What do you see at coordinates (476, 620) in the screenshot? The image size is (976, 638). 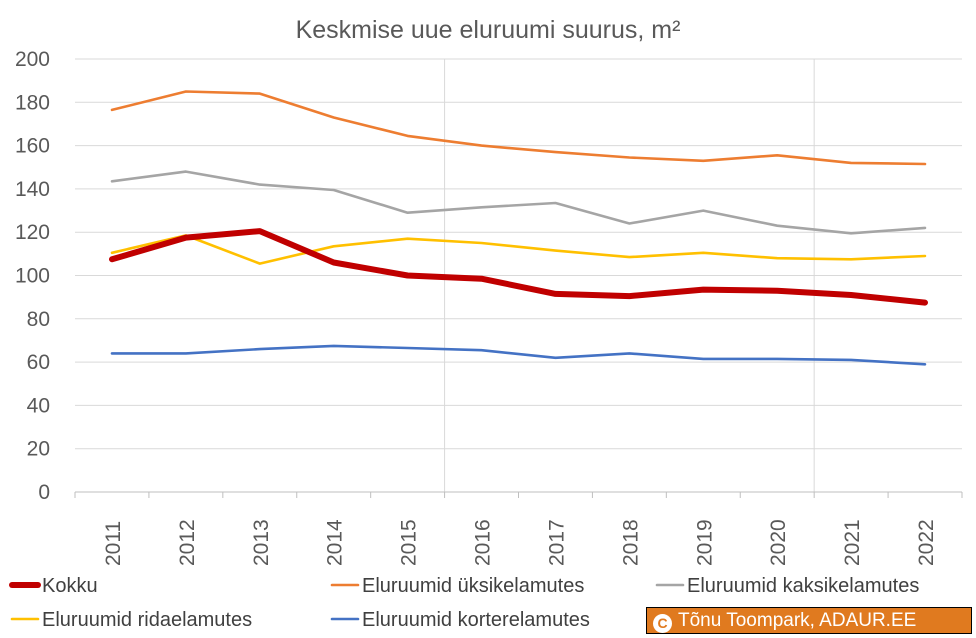 I see `legend-label: Eluruumid korterelamutes` at bounding box center [476, 620].